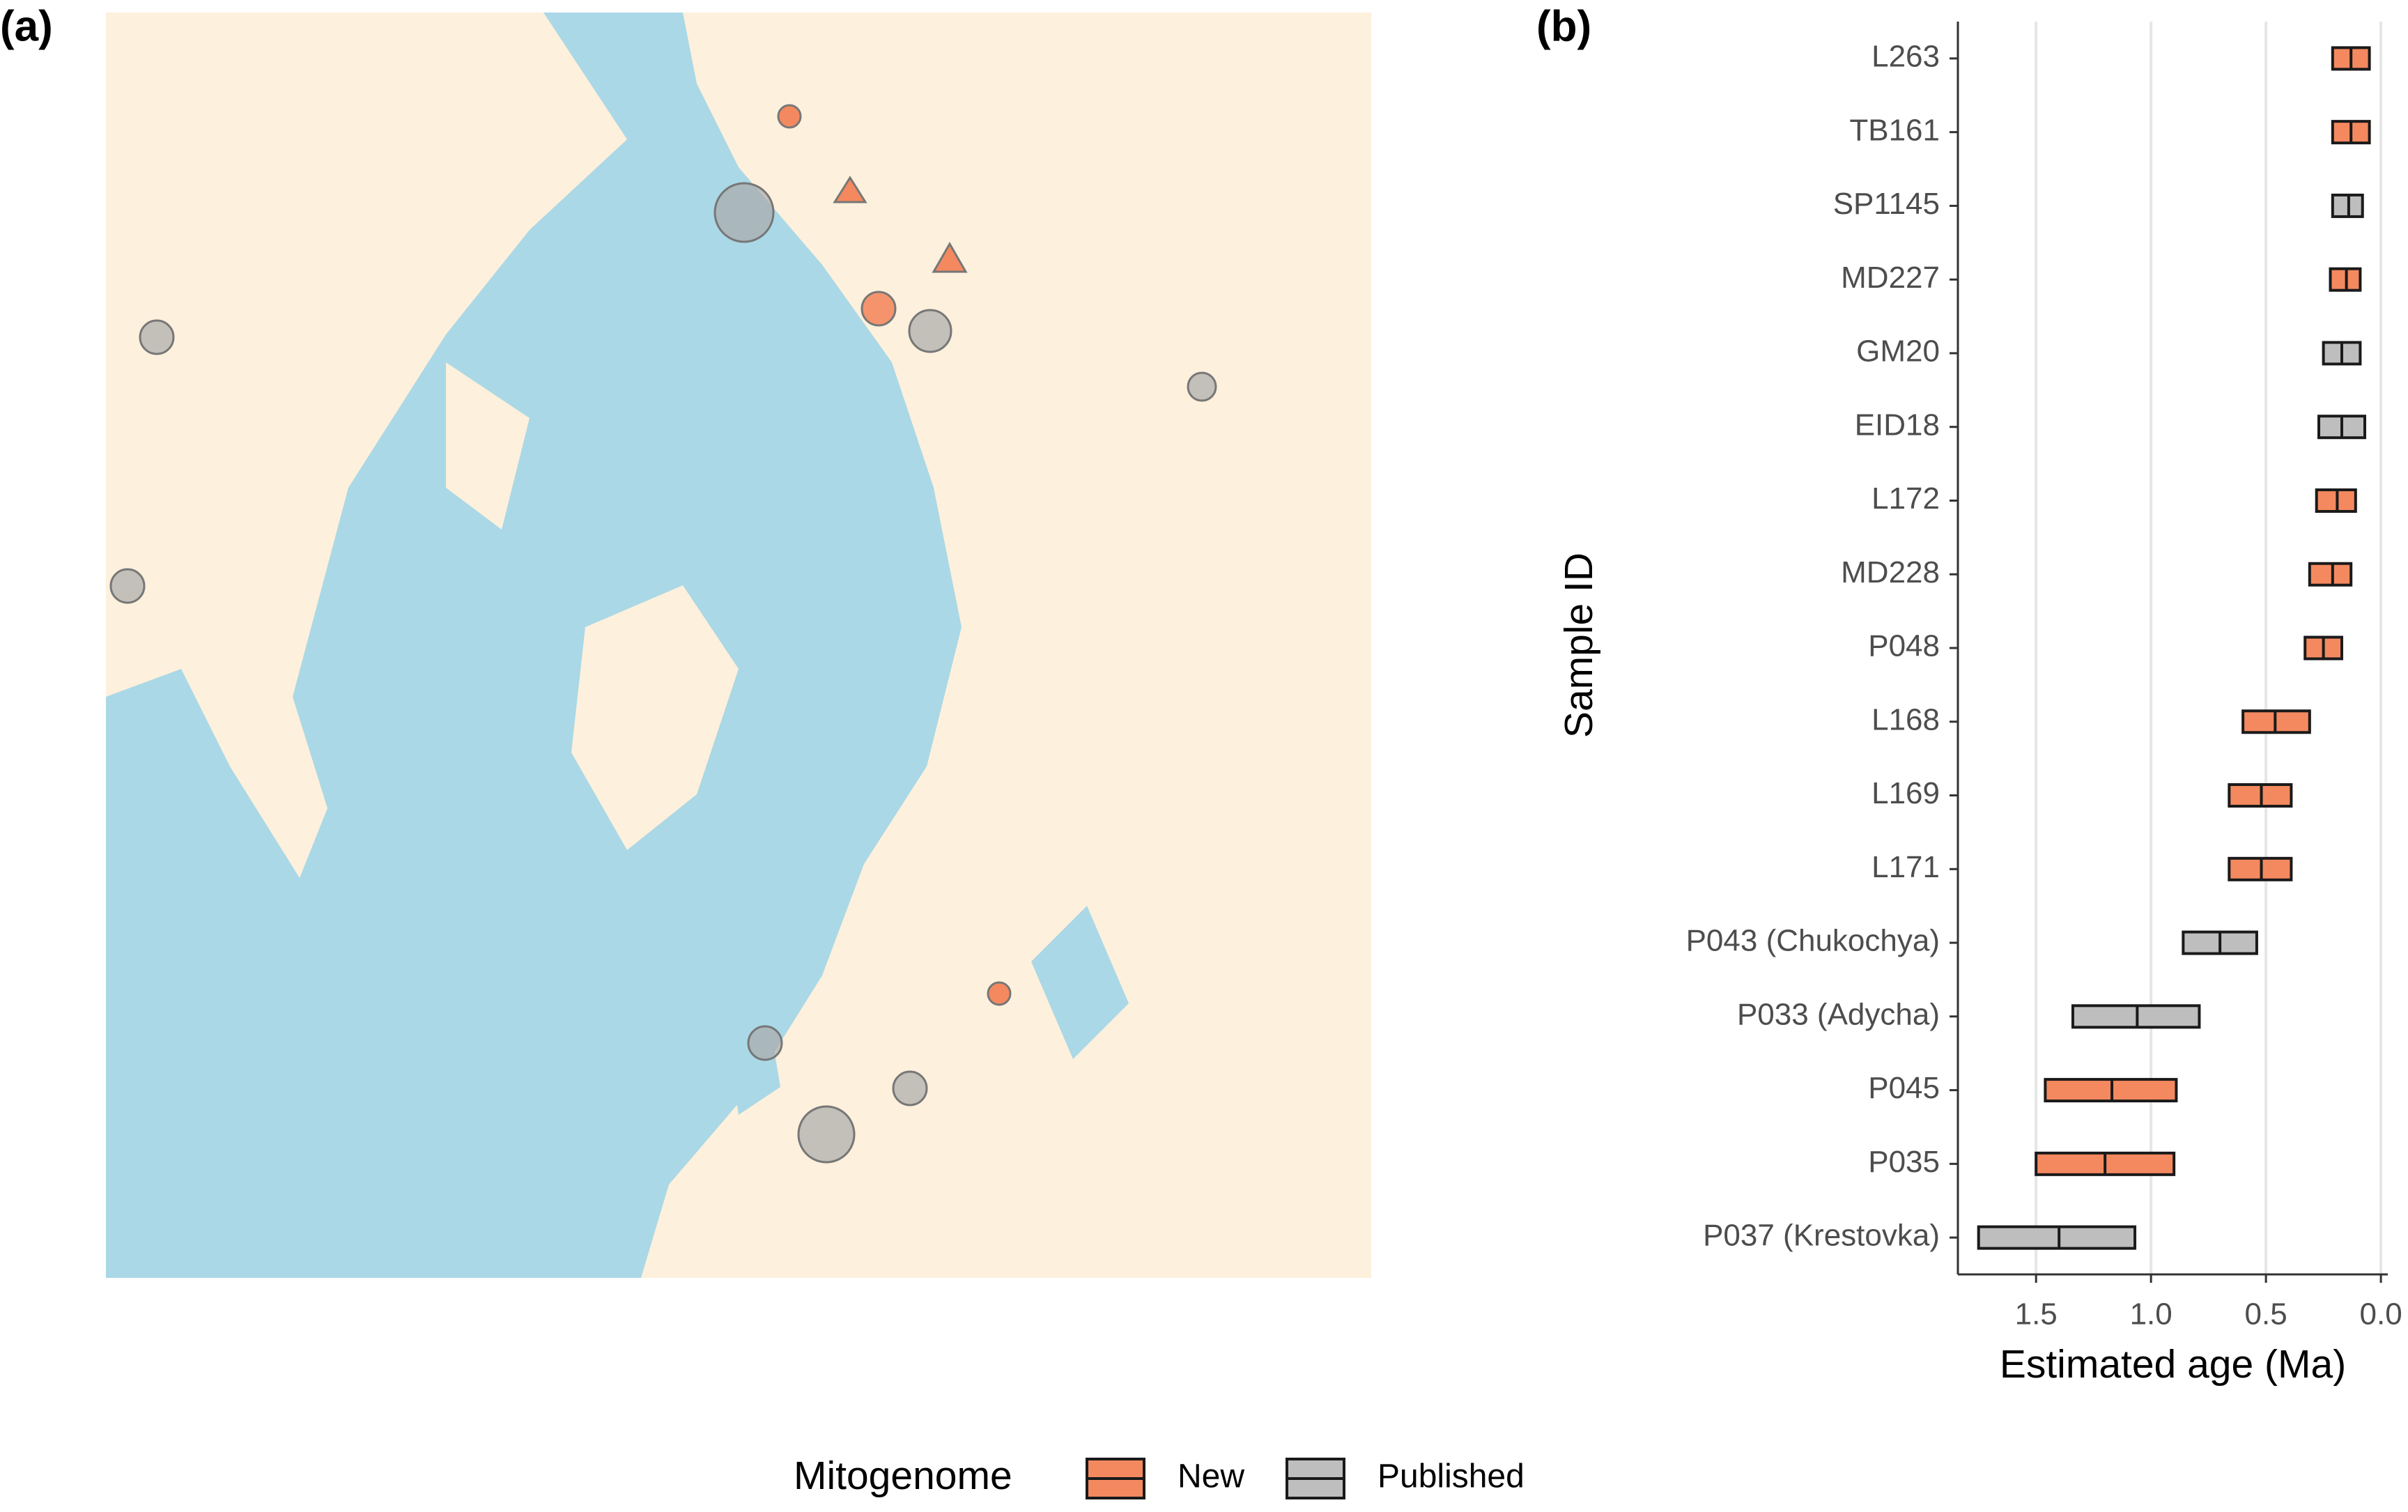 The width and height of the screenshot is (2408, 1512). What do you see at coordinates (1891, 572) in the screenshot?
I see `y-tick-label: MD228` at bounding box center [1891, 572].